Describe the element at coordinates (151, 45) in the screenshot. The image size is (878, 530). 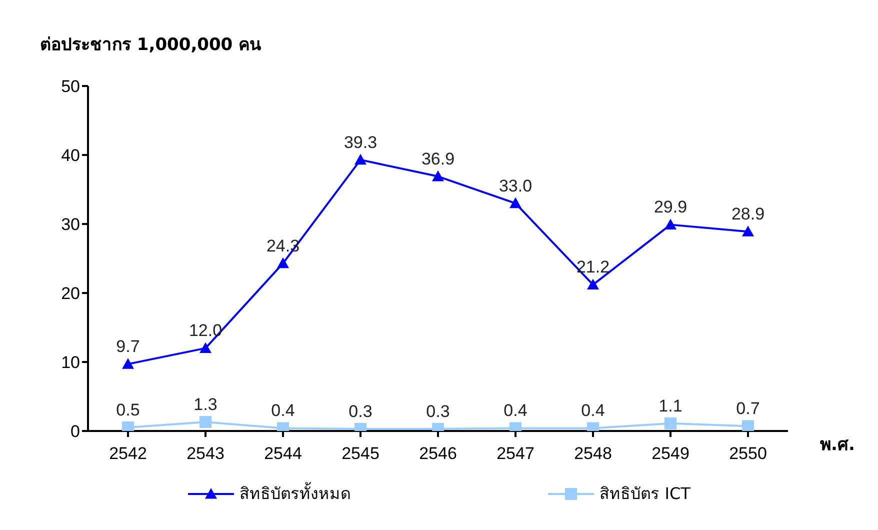
I see `y-axis-title: ต่อประชากร 1,000,000 คน` at that location.